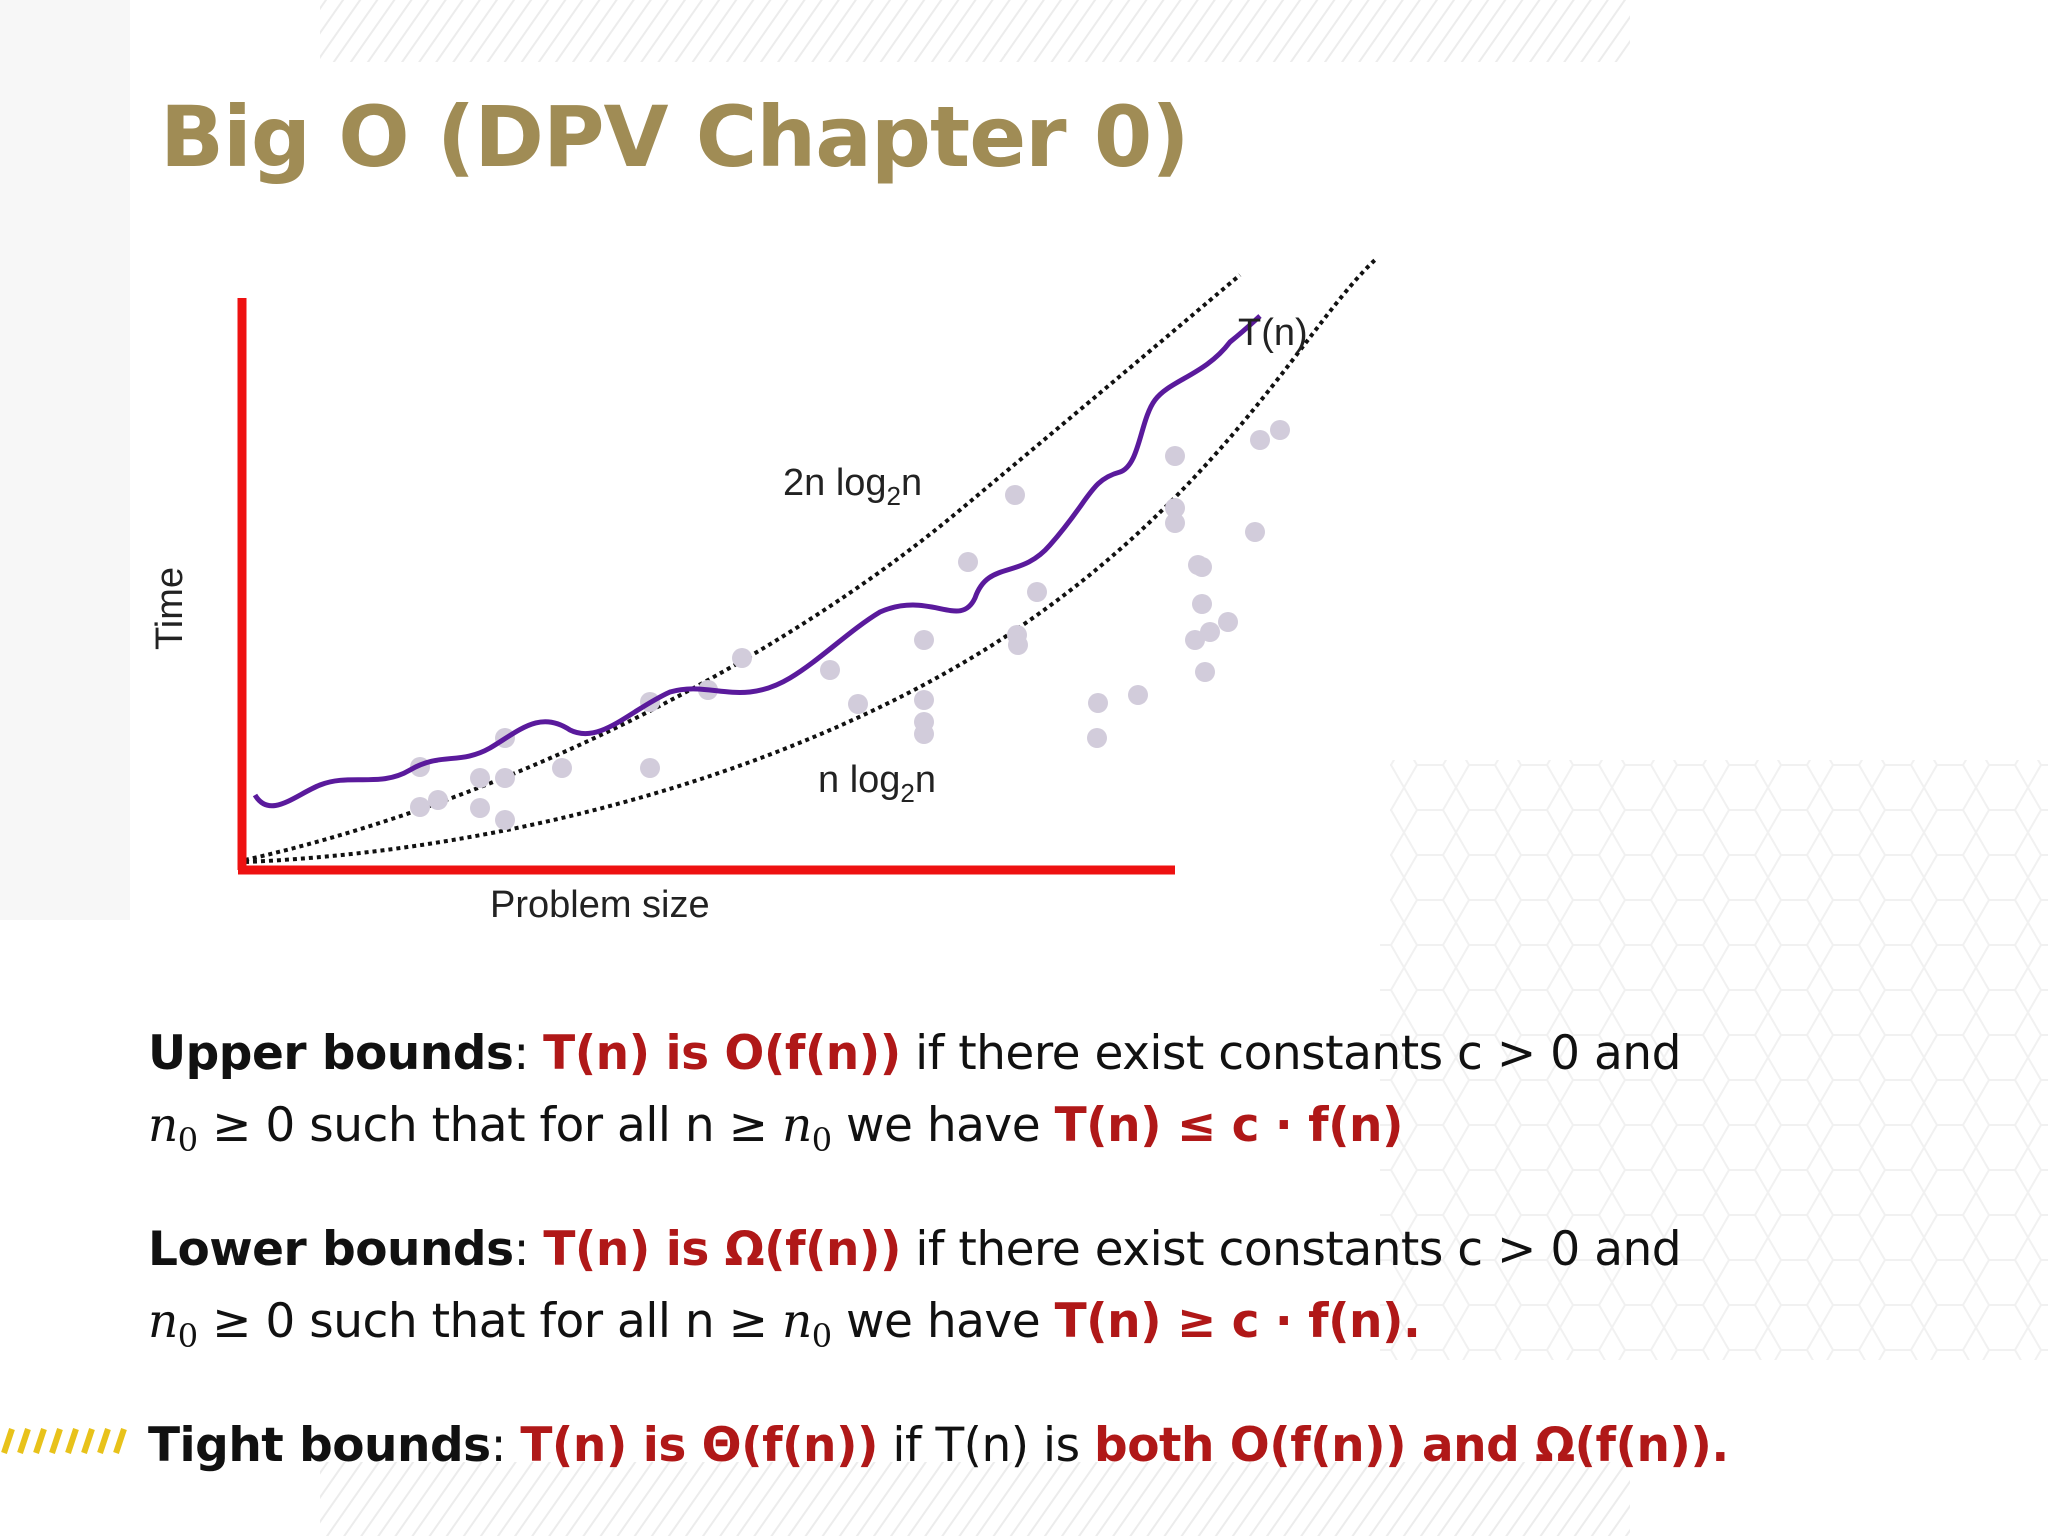 The height and width of the screenshot is (1536, 2048). Describe the element at coordinates (1273, 333) in the screenshot. I see `t-n-label: T(n)` at that location.